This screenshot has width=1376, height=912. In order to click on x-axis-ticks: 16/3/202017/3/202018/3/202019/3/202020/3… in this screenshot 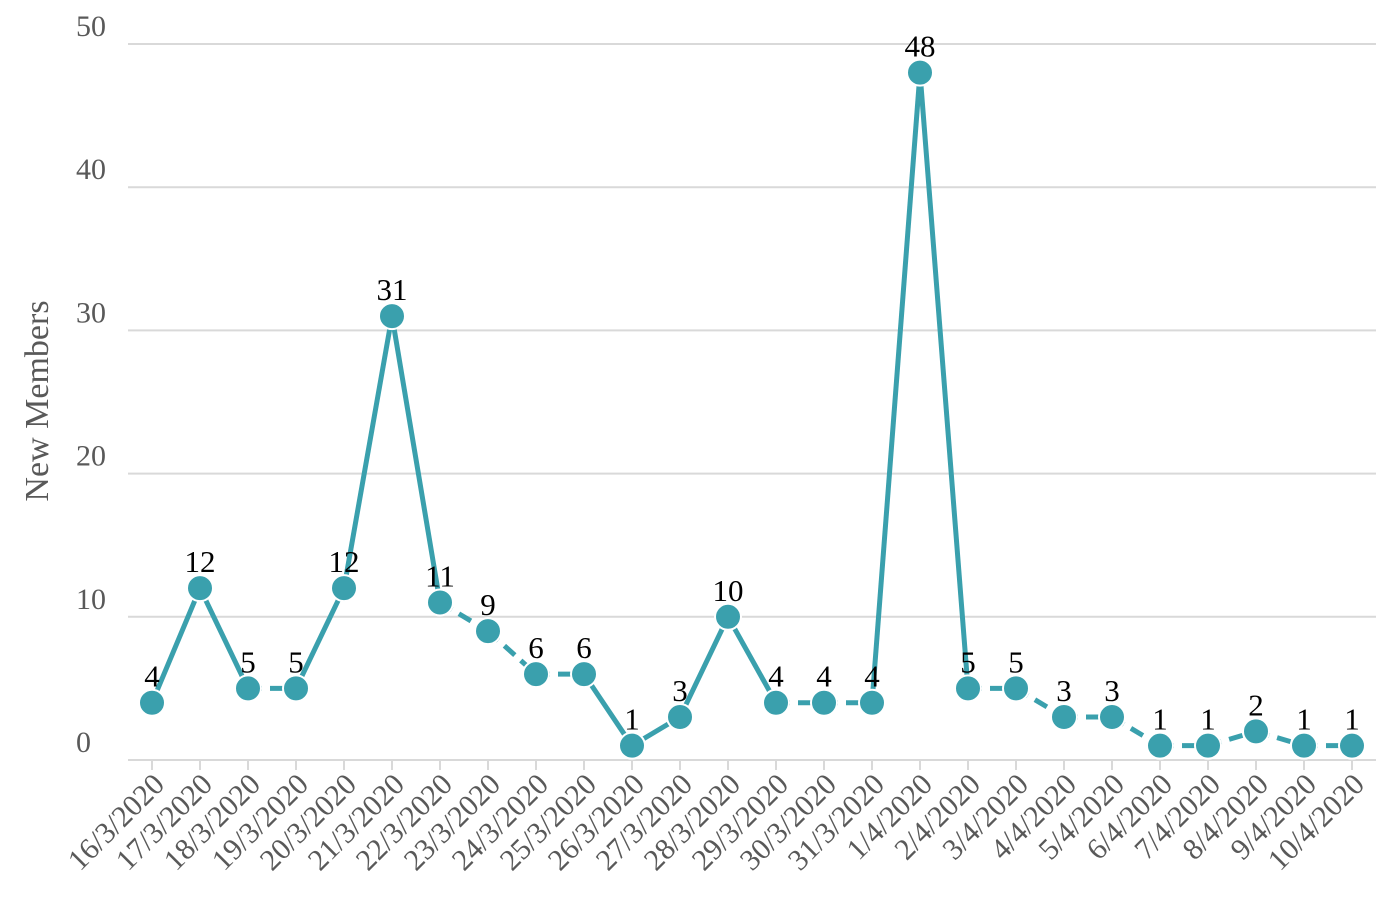, I will do `click(716, 818)`.